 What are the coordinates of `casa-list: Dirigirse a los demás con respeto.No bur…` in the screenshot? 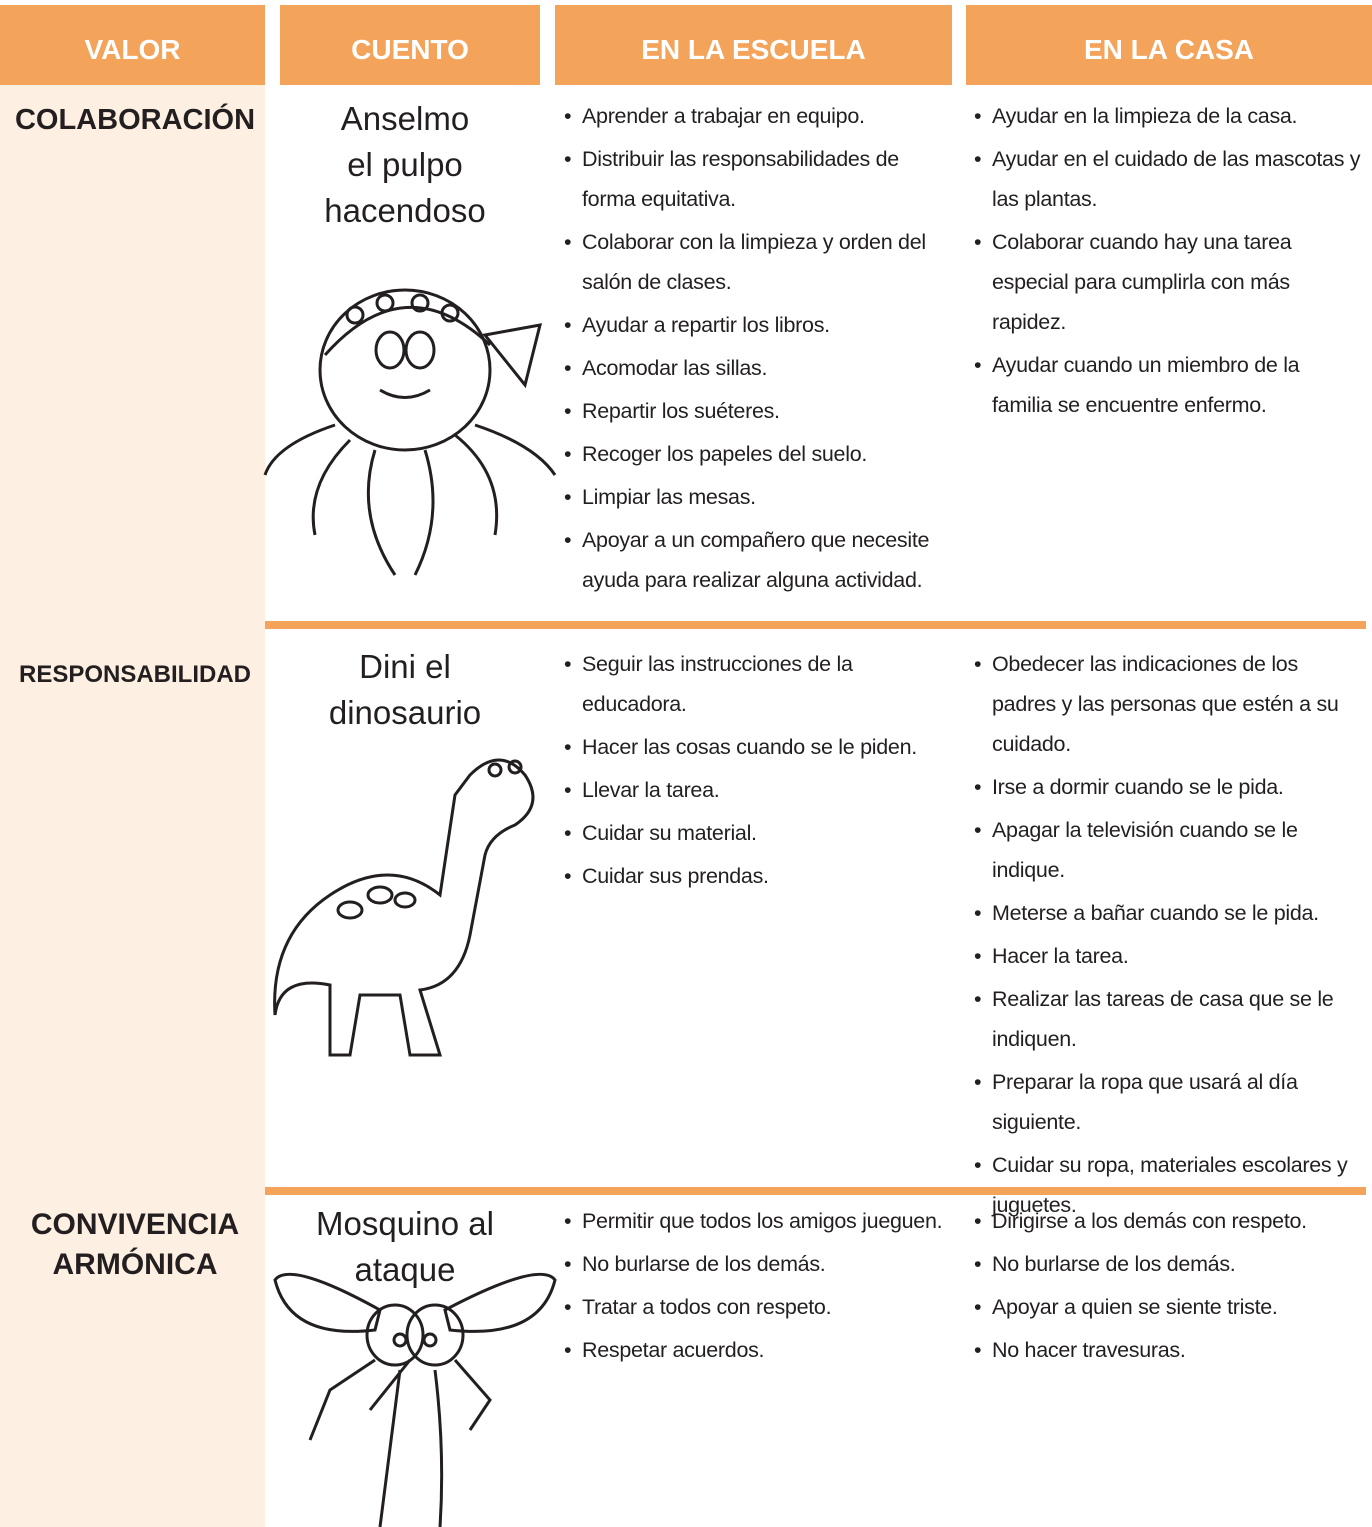 It's located at (1167, 1287).